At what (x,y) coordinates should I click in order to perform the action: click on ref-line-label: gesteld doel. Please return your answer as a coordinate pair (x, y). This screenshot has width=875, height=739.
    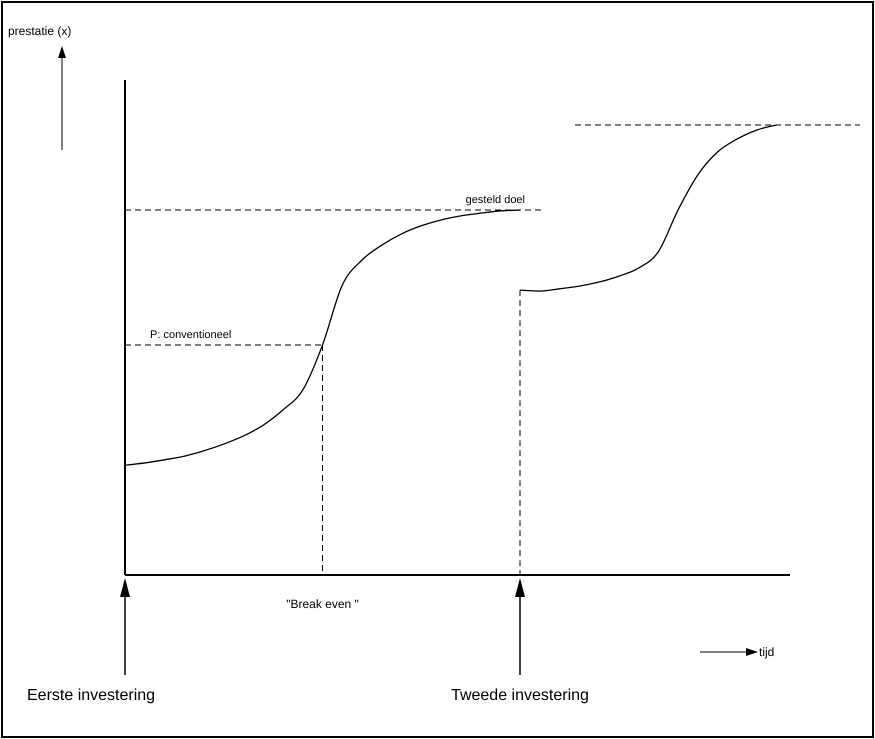
    Looking at the image, I should click on (495, 200).